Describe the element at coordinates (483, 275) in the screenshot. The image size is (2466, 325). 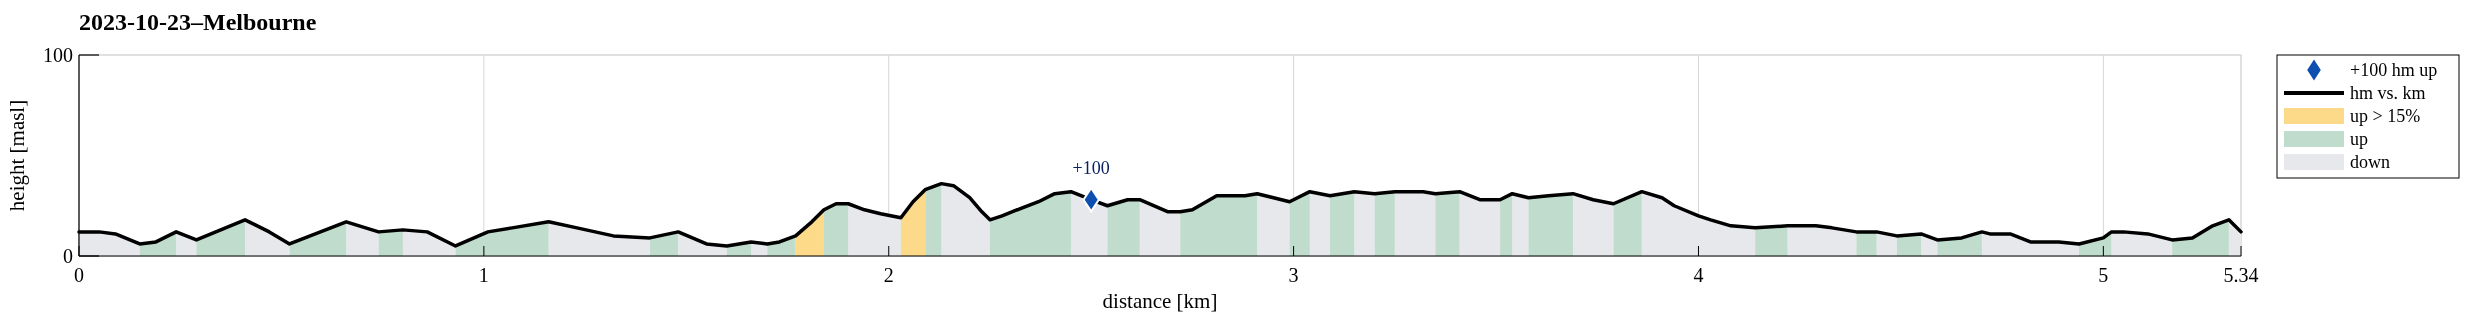
I see `x-tick-label: 1` at that location.